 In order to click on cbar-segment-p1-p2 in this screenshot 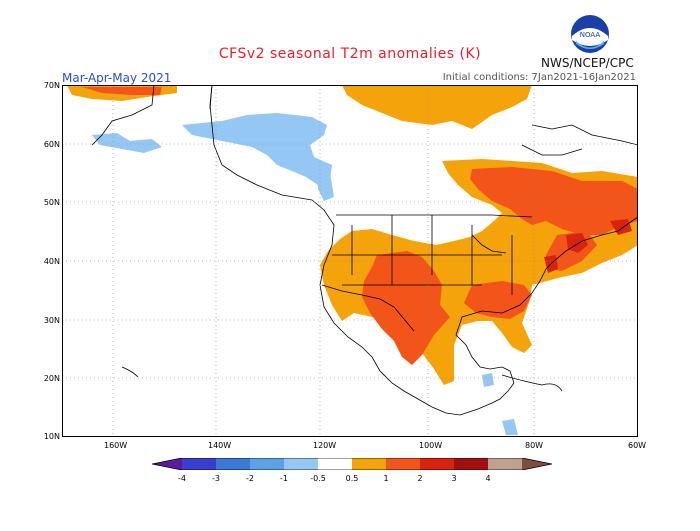, I will do `click(403, 464)`.